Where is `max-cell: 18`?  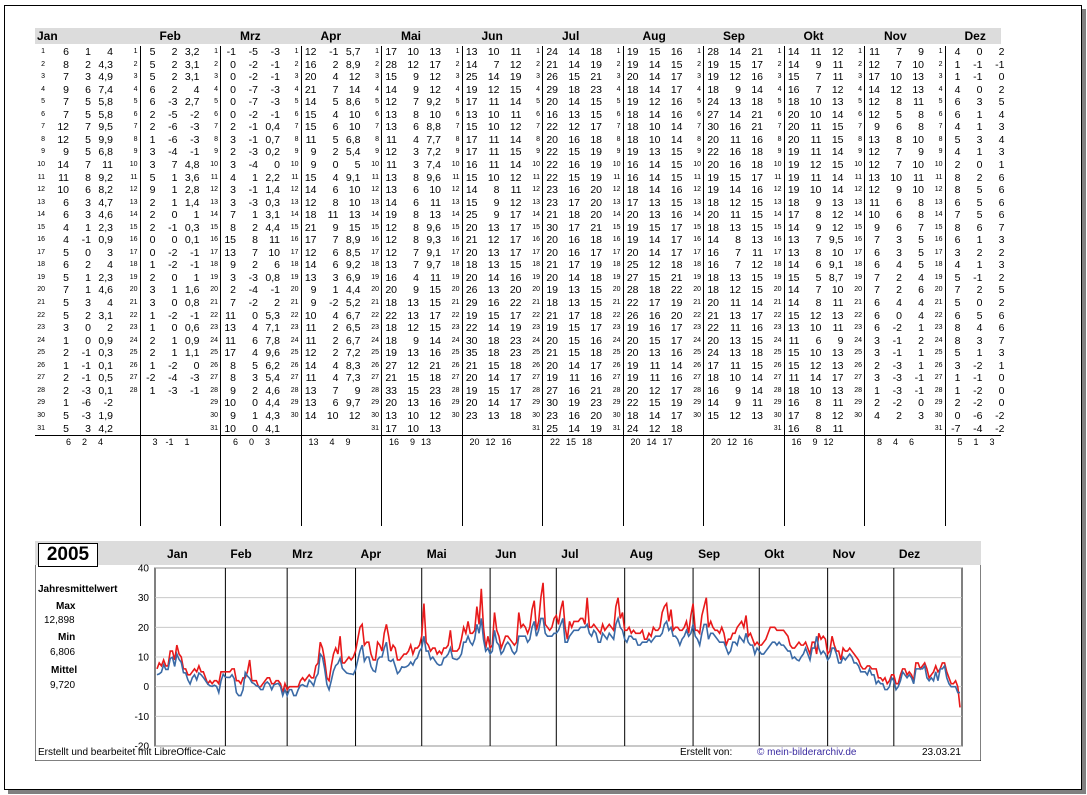
max-cell: 18 is located at coordinates (551, 303).